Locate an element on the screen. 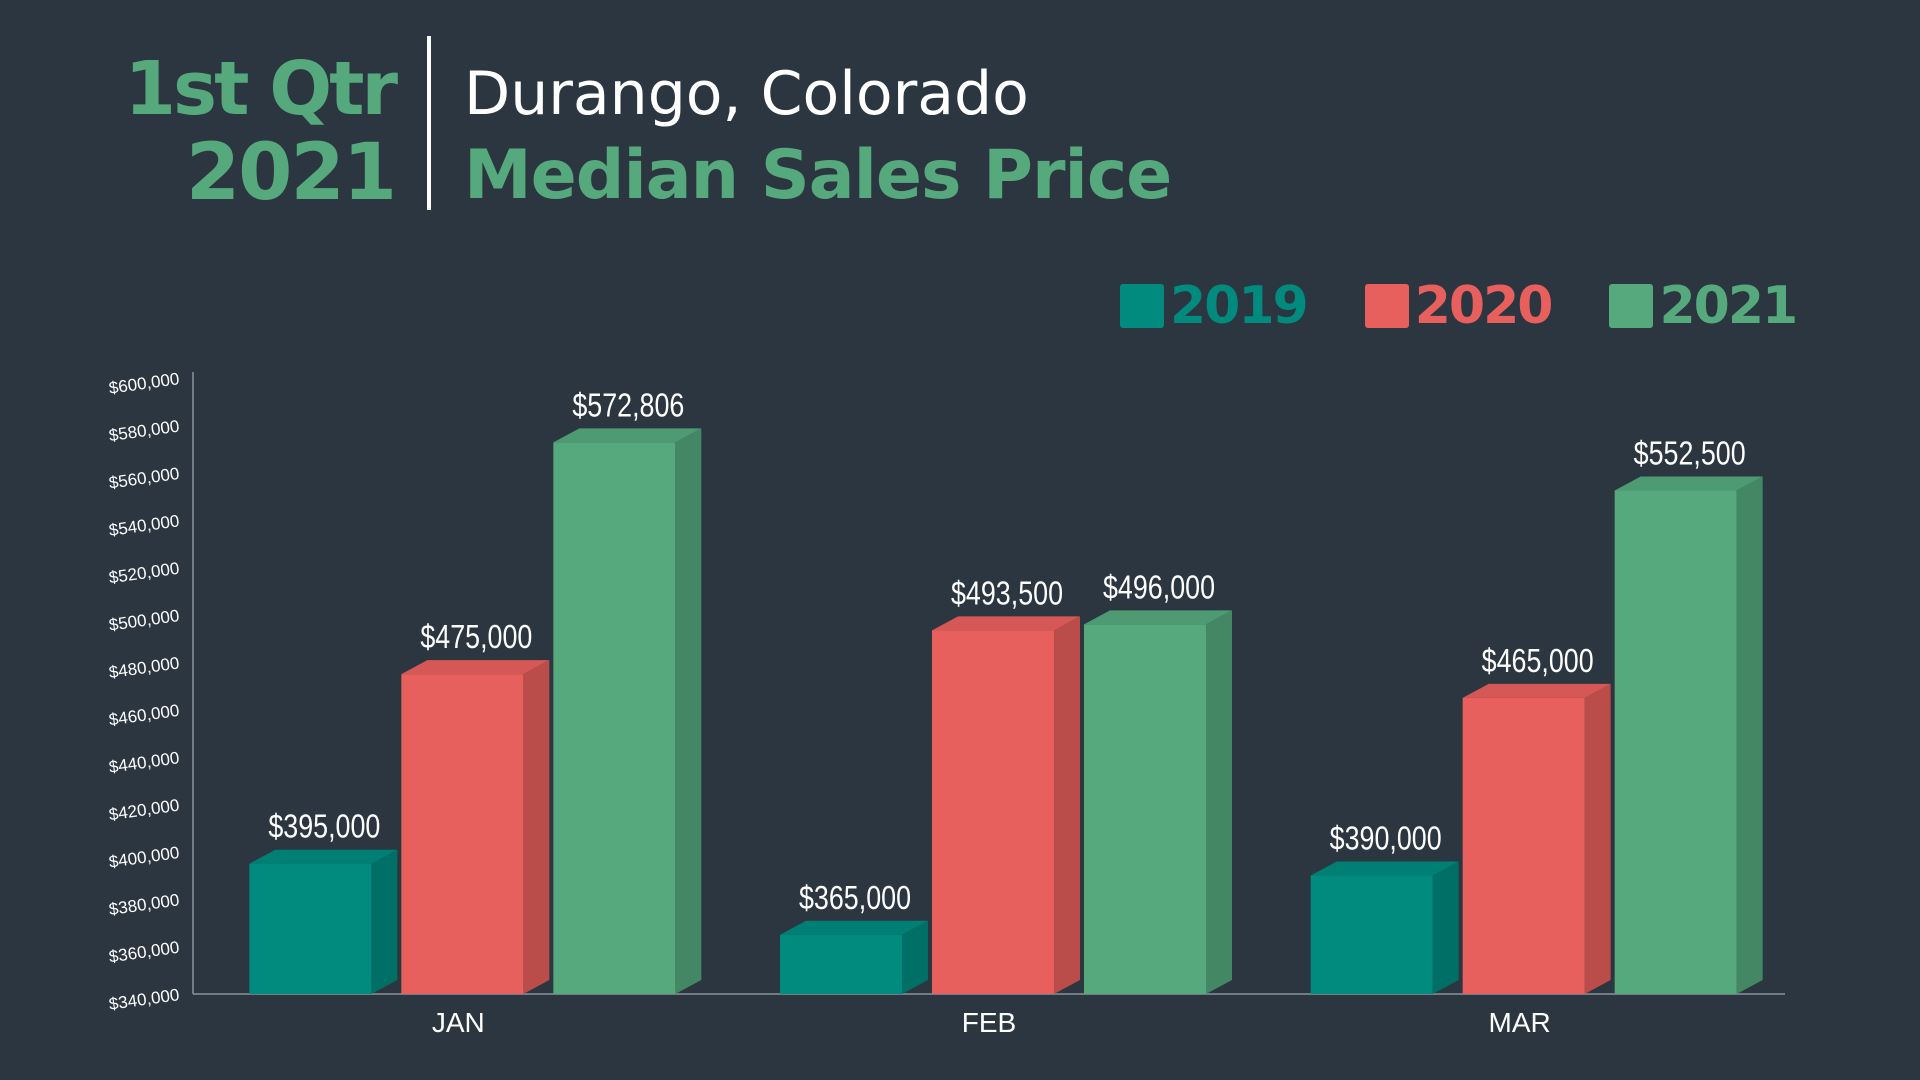 The height and width of the screenshot is (1080, 1920). data-label: $552,500 is located at coordinates (1690, 453).